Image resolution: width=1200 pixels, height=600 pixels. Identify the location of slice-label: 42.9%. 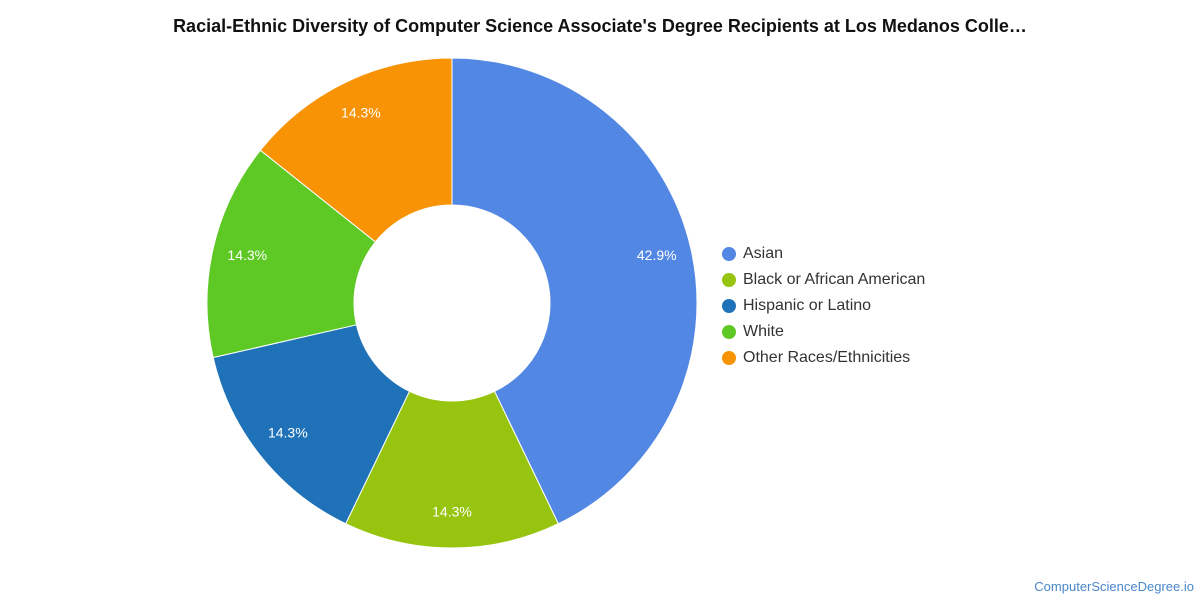
(657, 255).